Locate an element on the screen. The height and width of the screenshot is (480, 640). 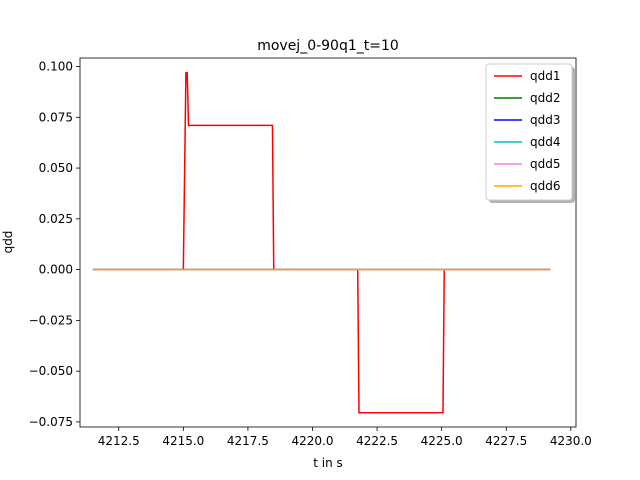
x-tick-label: 4220.0 is located at coordinates (313, 441).